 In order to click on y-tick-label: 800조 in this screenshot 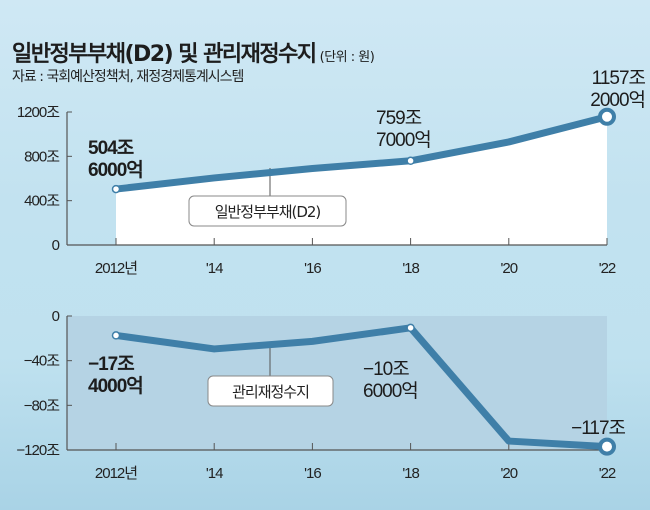, I will do `click(42, 156)`.